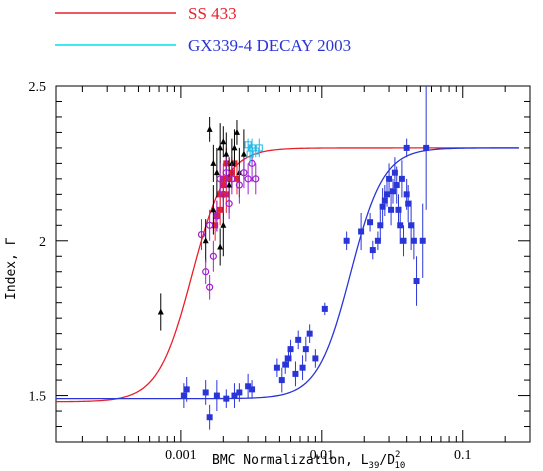 The image size is (543, 471). I want to click on legend-label-gx339: GX339-4 DECAY 2003, so click(269, 45).